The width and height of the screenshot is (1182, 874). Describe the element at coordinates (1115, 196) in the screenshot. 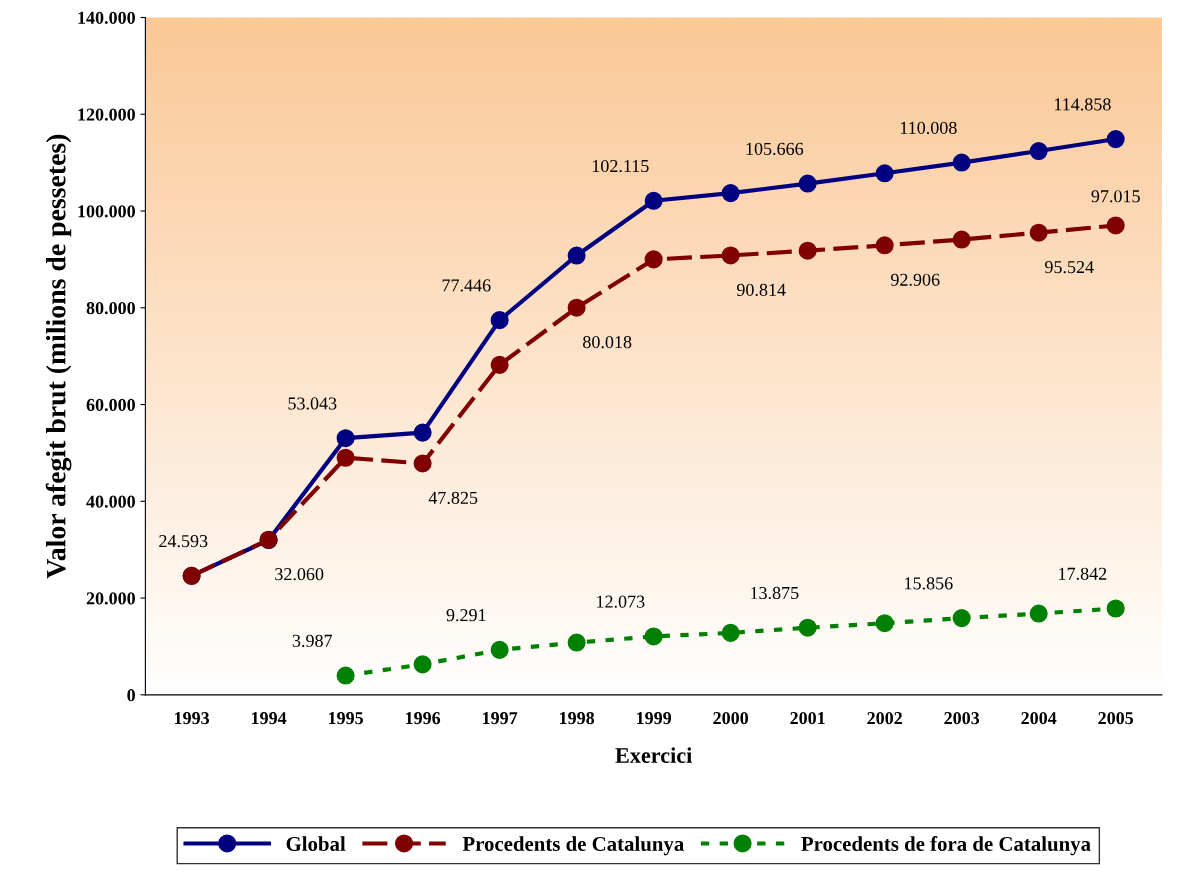

I see `data-label: 97.015` at that location.